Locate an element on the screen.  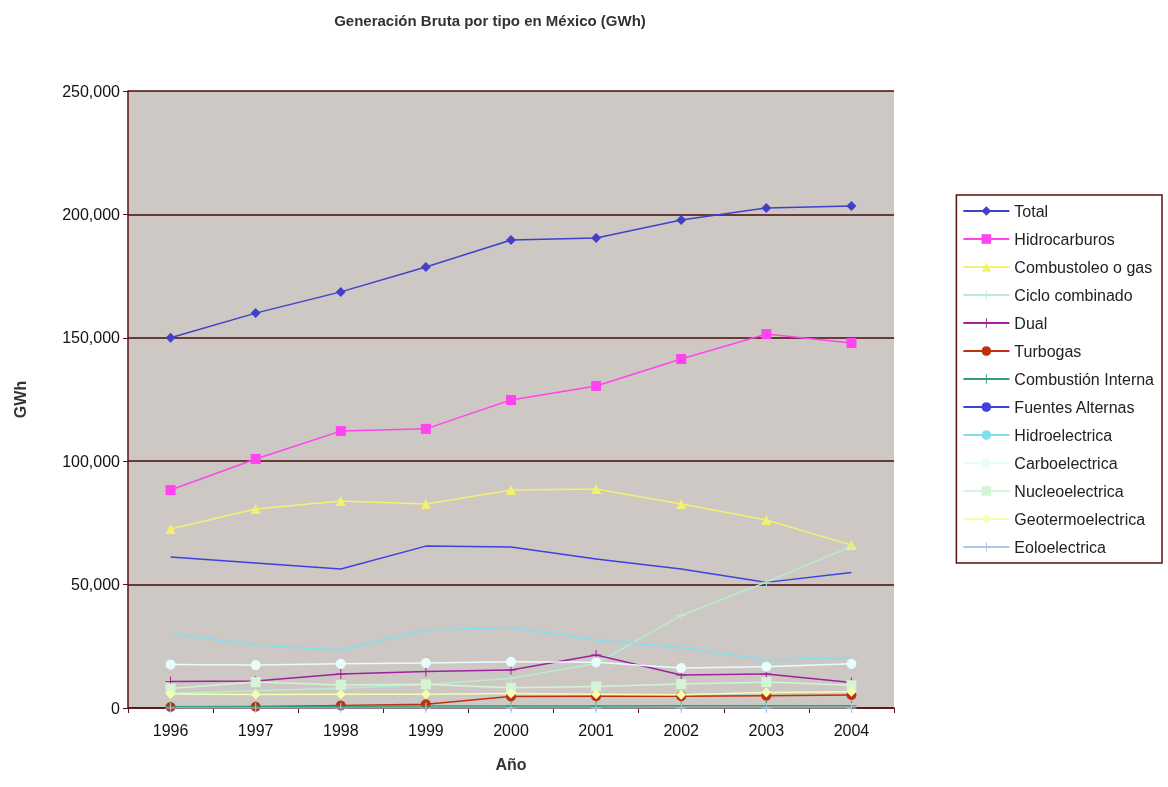
x-tick-label: 1999 is located at coordinates (426, 730).